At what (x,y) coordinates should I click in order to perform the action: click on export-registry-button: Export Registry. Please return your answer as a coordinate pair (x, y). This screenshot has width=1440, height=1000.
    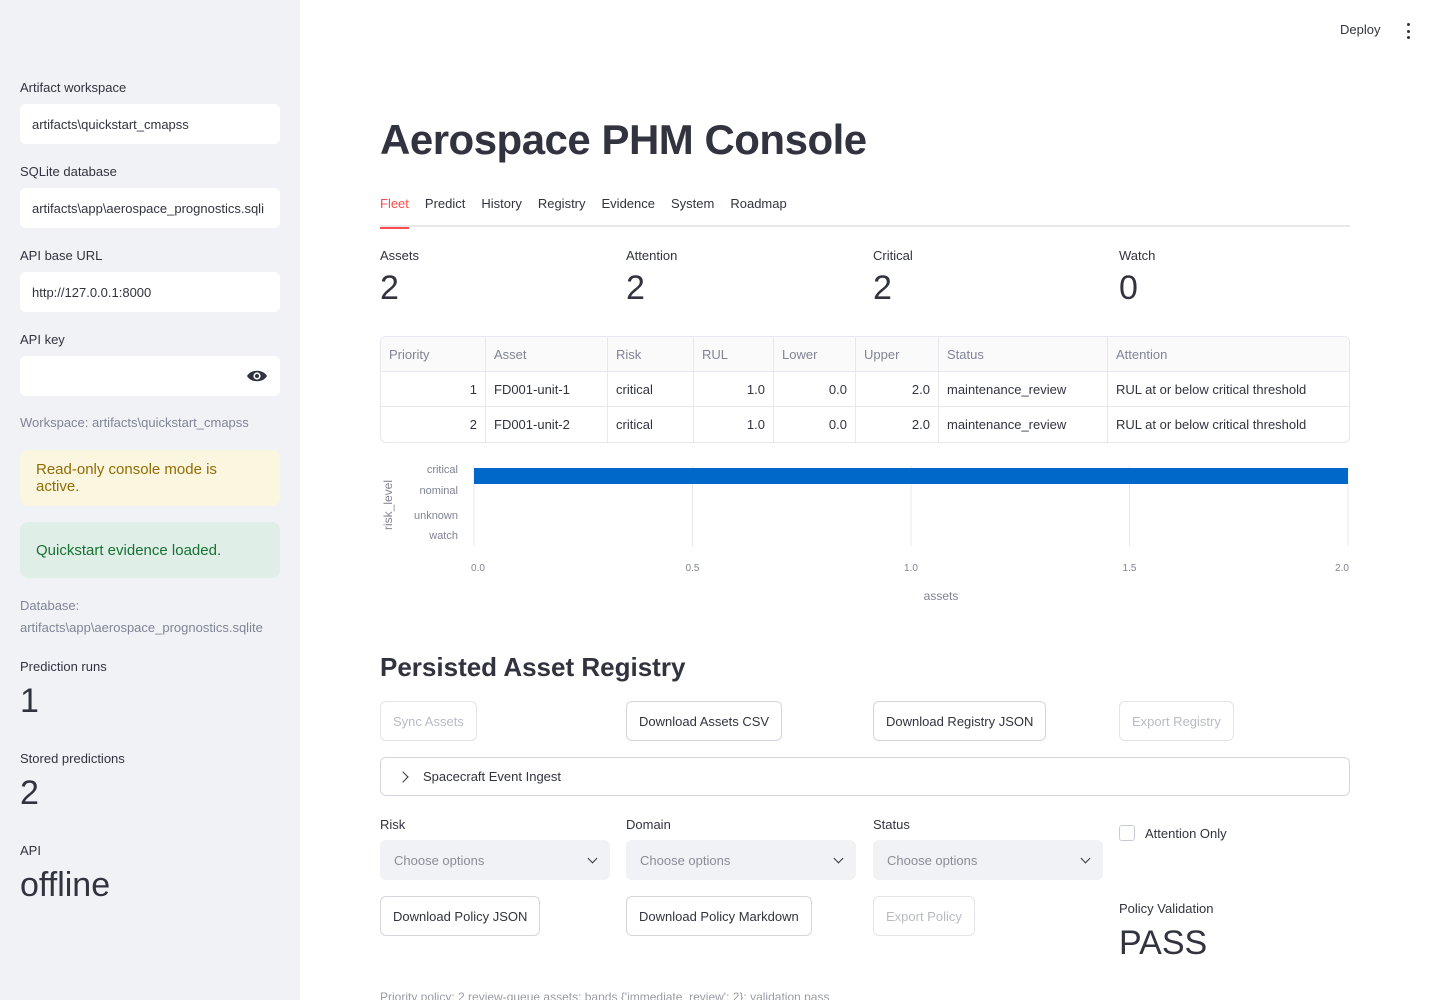
    Looking at the image, I should click on (1176, 721).